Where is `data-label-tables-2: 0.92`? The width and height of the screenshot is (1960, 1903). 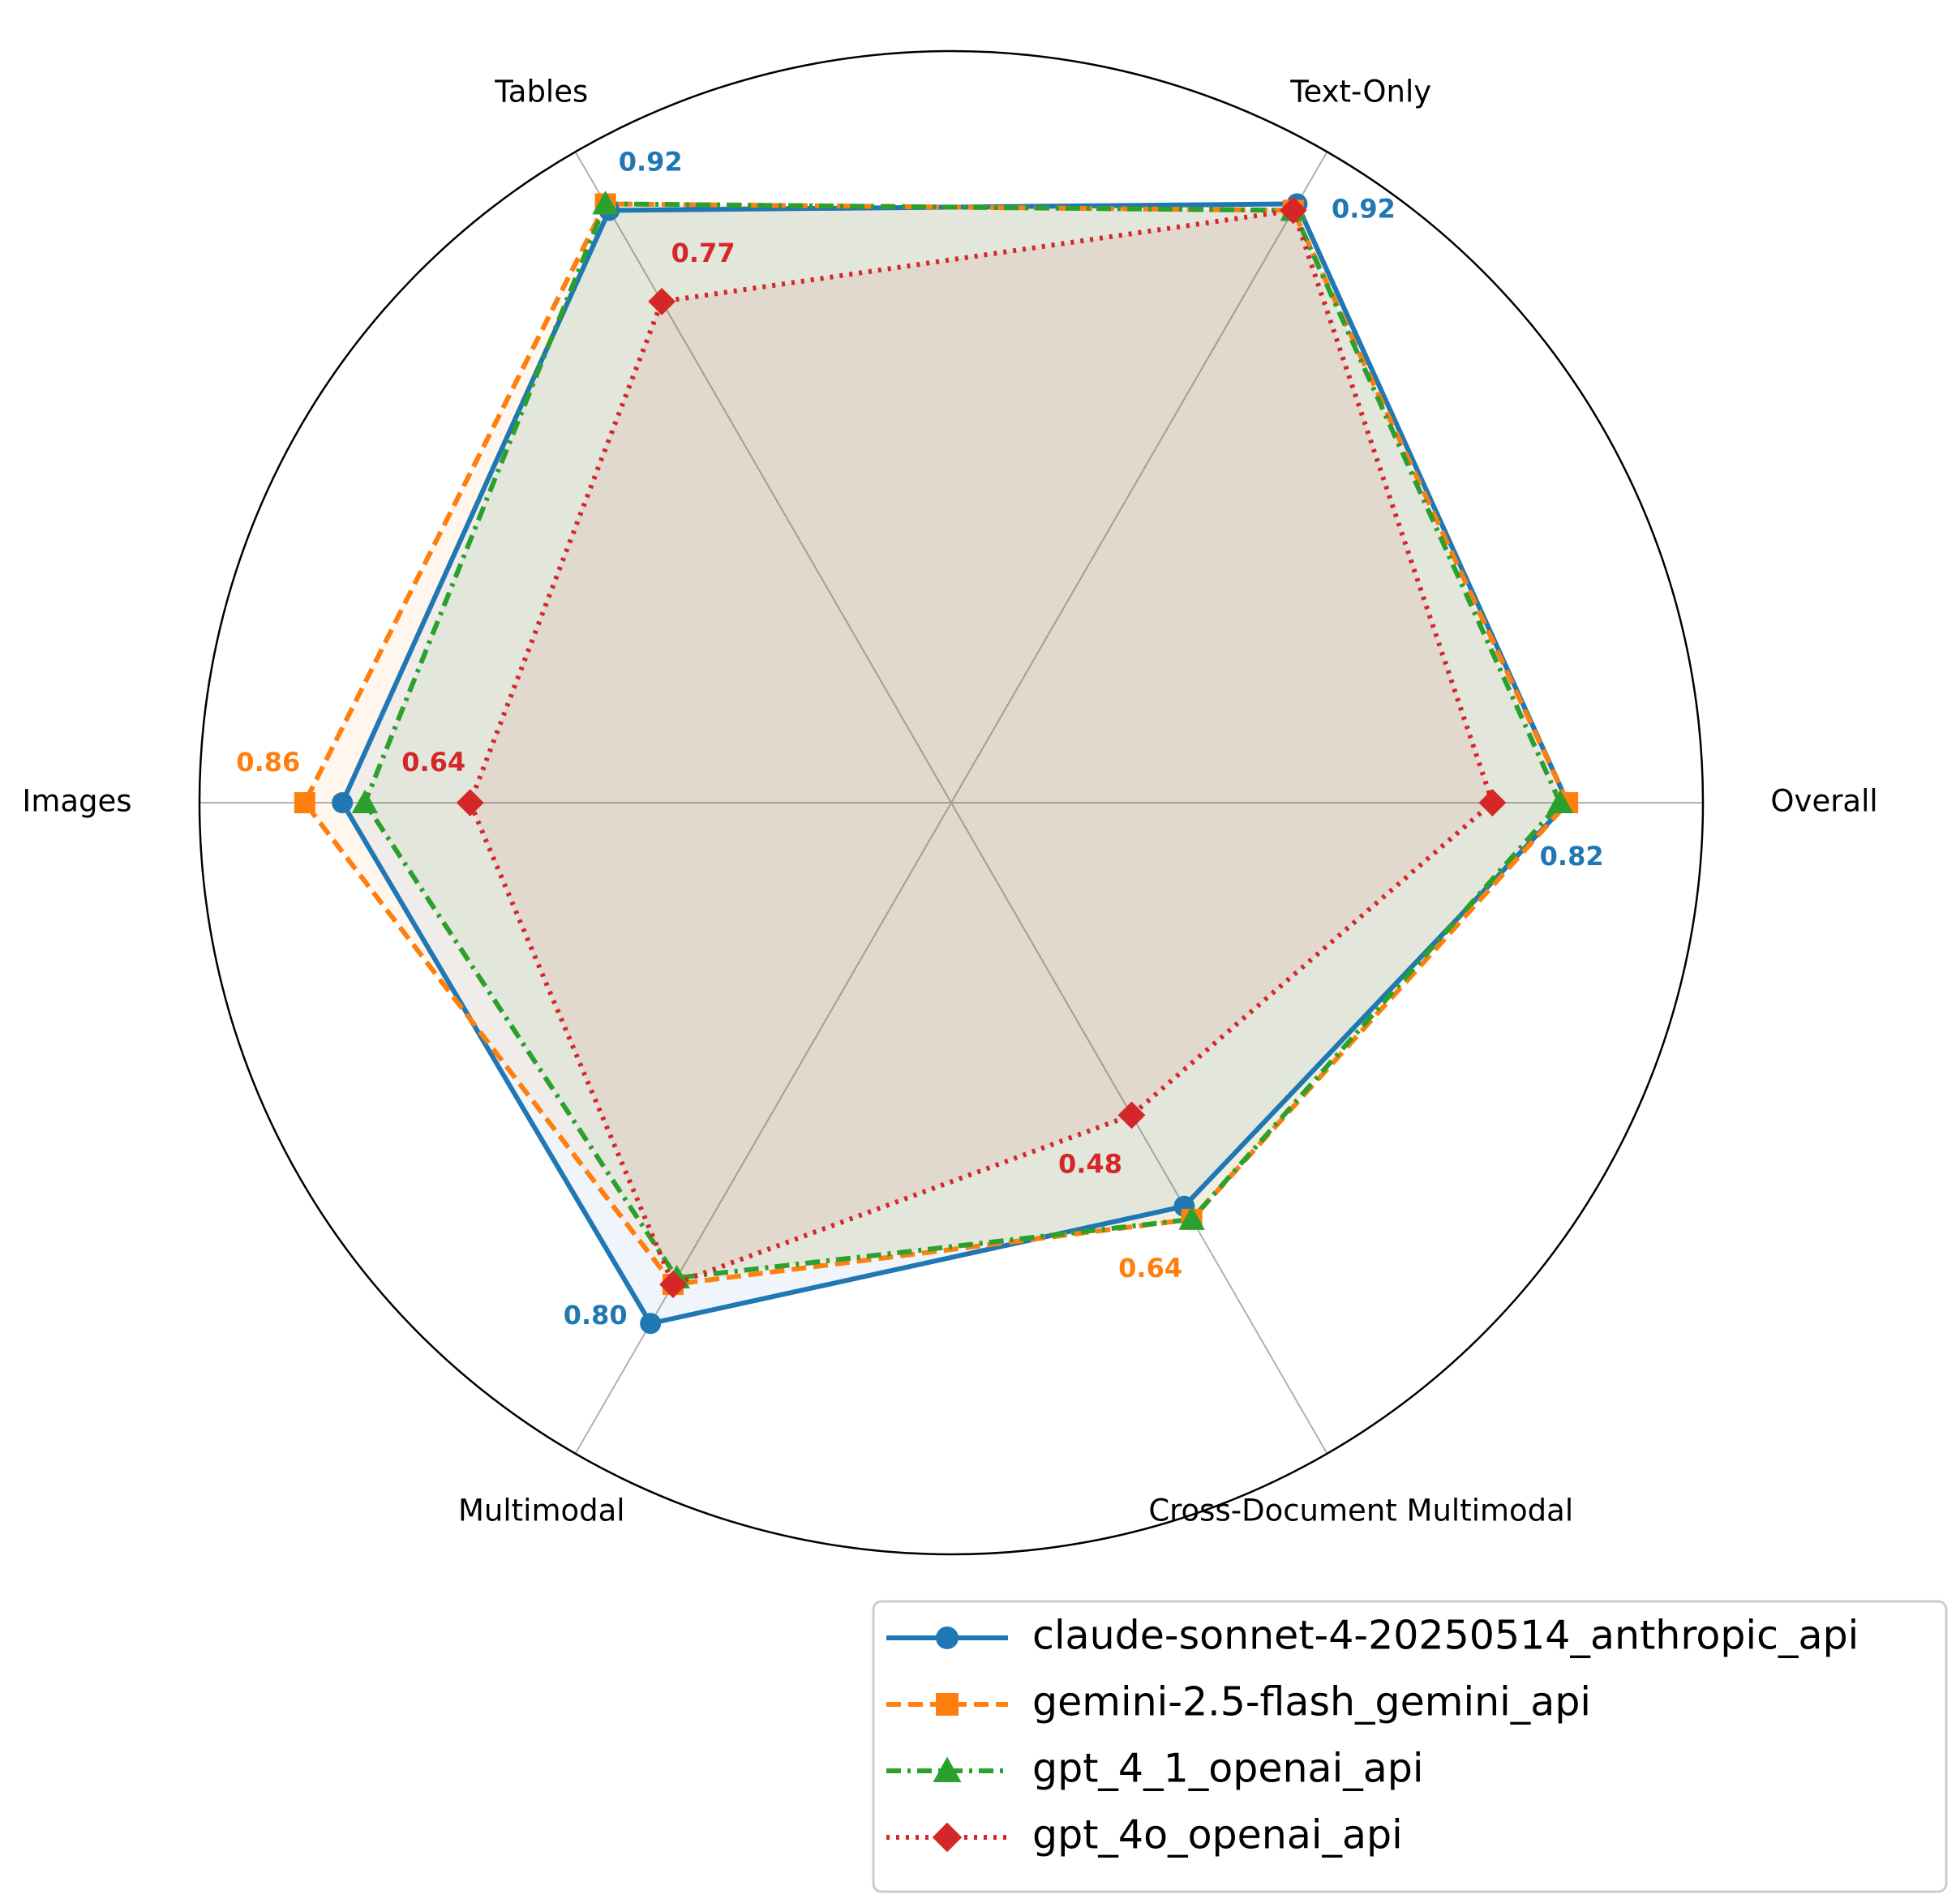 data-label-tables-2: 0.92 is located at coordinates (651, 161).